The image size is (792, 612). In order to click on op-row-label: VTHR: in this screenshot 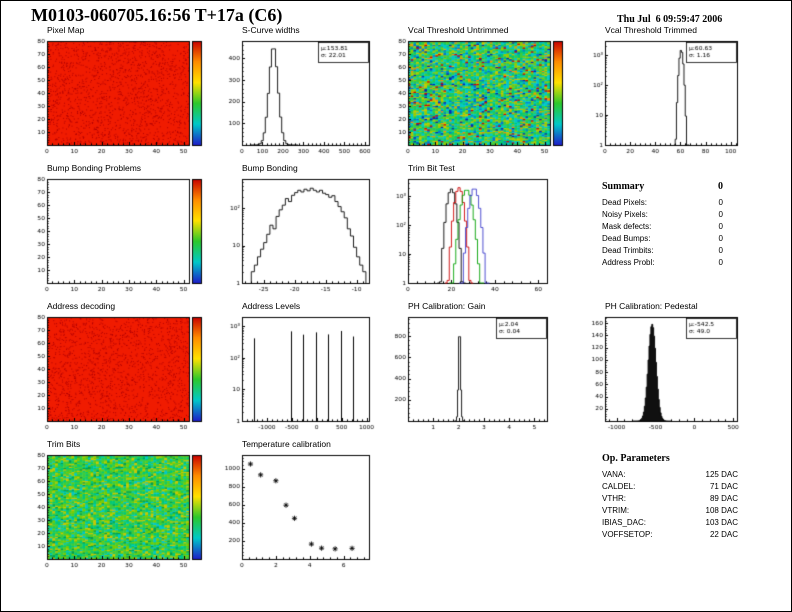, I will do `click(614, 498)`.